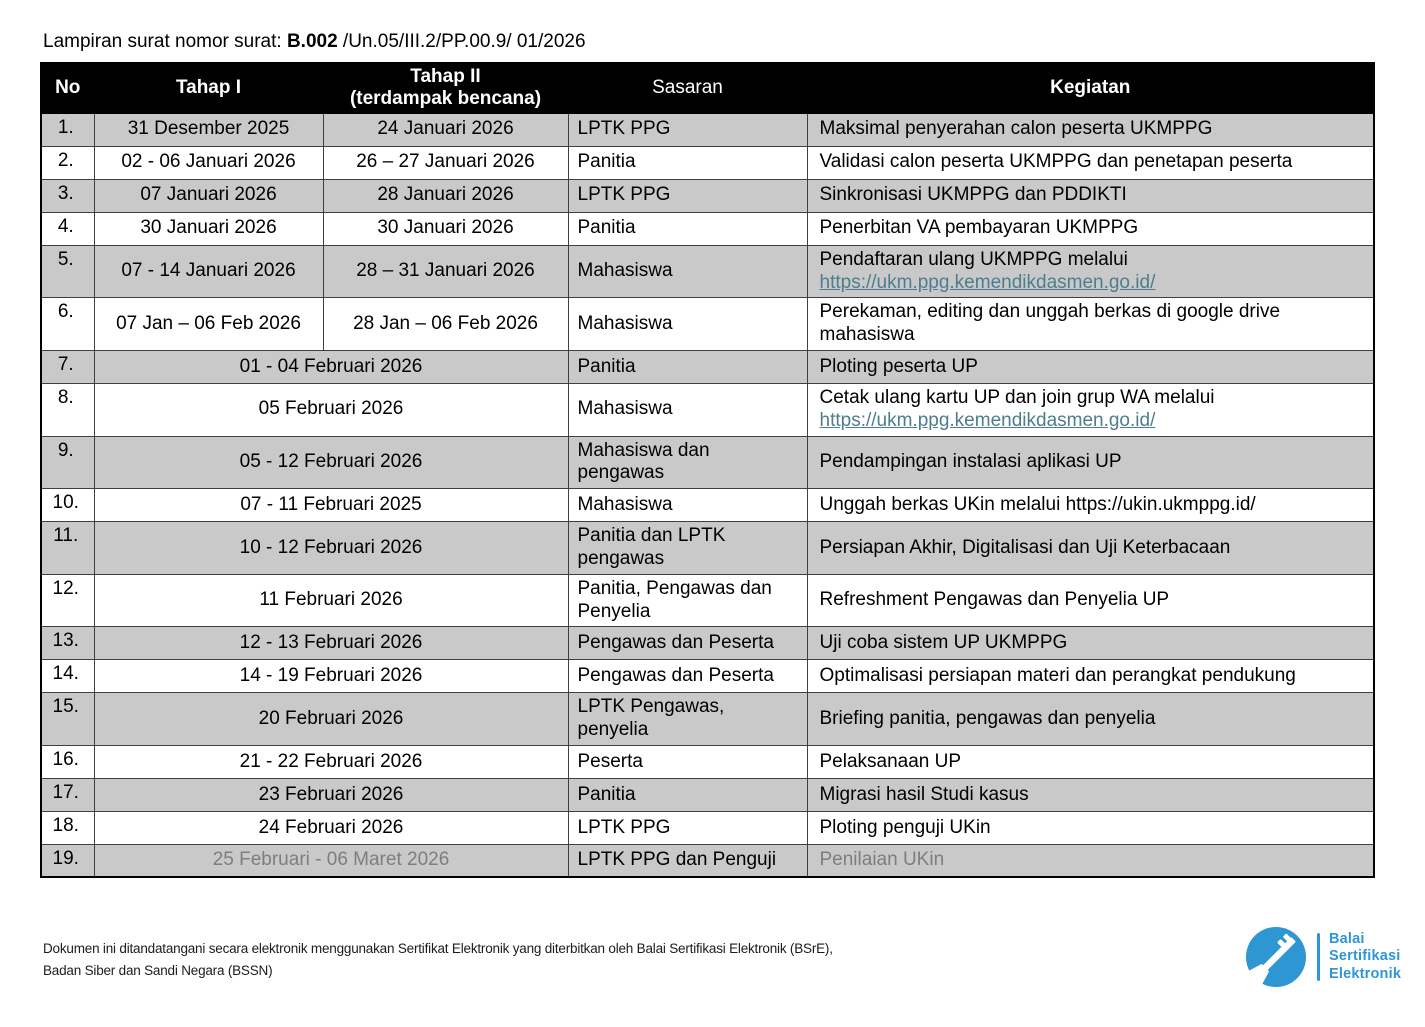 This screenshot has width=1425, height=1027. I want to click on row-number: 4., so click(67, 228).